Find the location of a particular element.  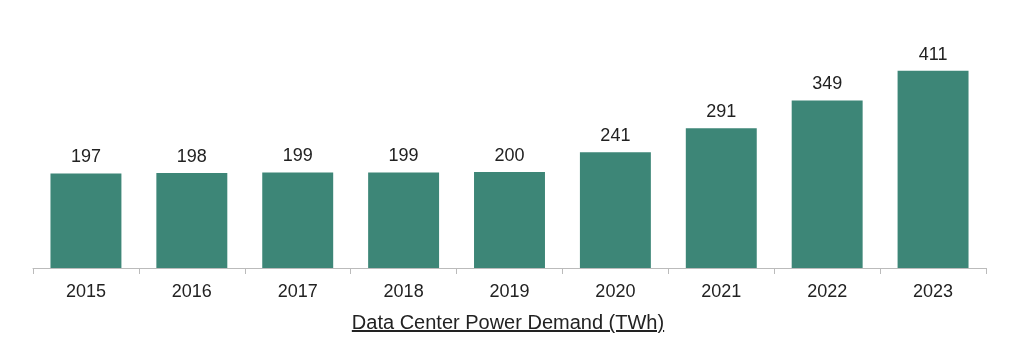

x-tick-label: 2017 is located at coordinates (297, 291).